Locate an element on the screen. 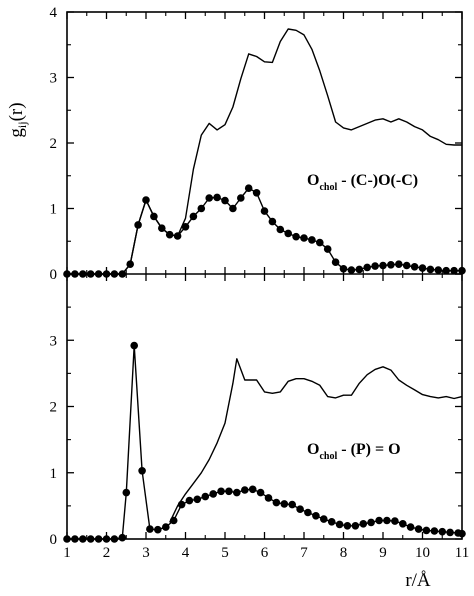 The image size is (474, 596). x-tick-label: 6 is located at coordinates (265, 553).